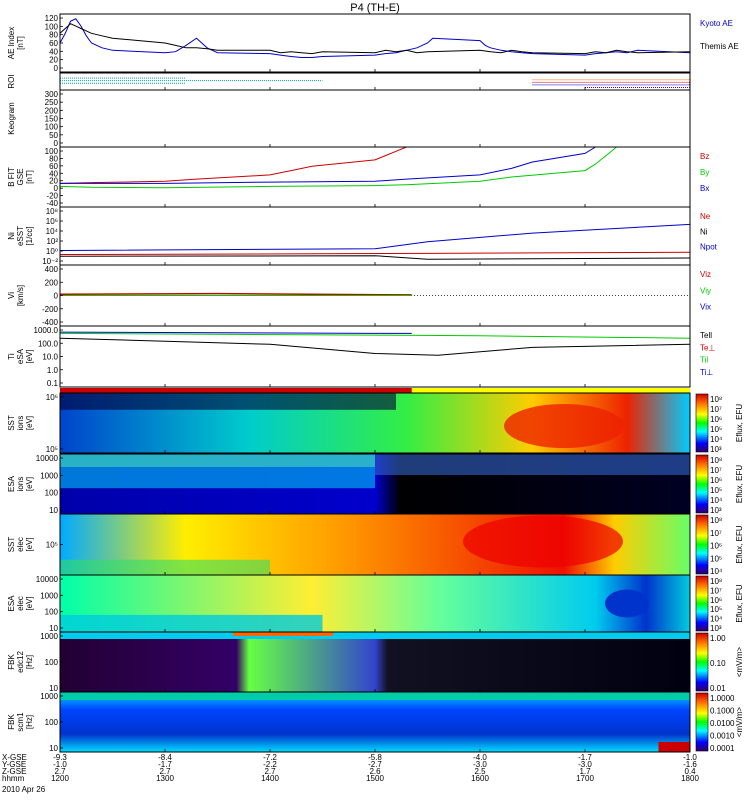  I want to click on colorbar-label: <mV/m>, so click(739, 662).